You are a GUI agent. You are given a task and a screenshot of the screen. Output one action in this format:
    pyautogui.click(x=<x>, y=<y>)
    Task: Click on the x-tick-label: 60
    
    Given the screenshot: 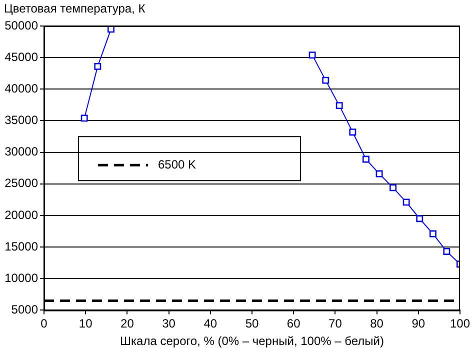 What is the action you would take?
    pyautogui.click(x=293, y=323)
    